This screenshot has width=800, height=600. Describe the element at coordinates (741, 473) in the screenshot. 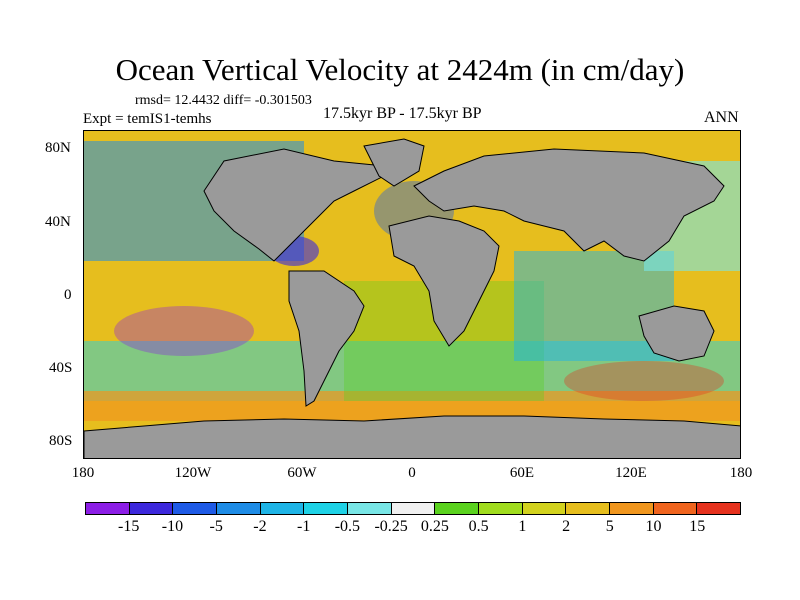

I see `lon-label-180e: 180` at that location.